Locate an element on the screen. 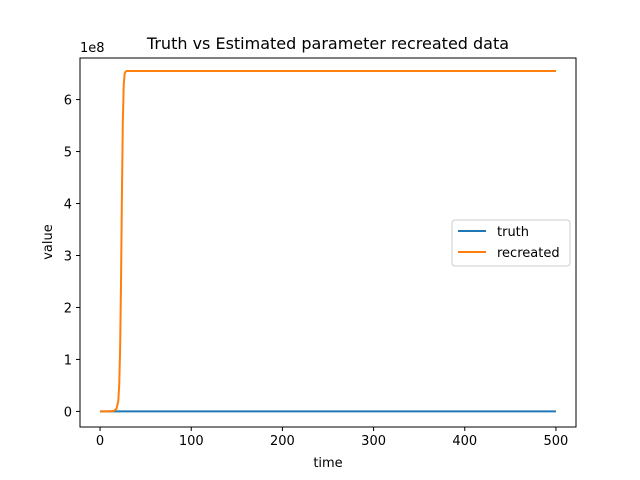  x-tick-label: 200 is located at coordinates (282, 441).